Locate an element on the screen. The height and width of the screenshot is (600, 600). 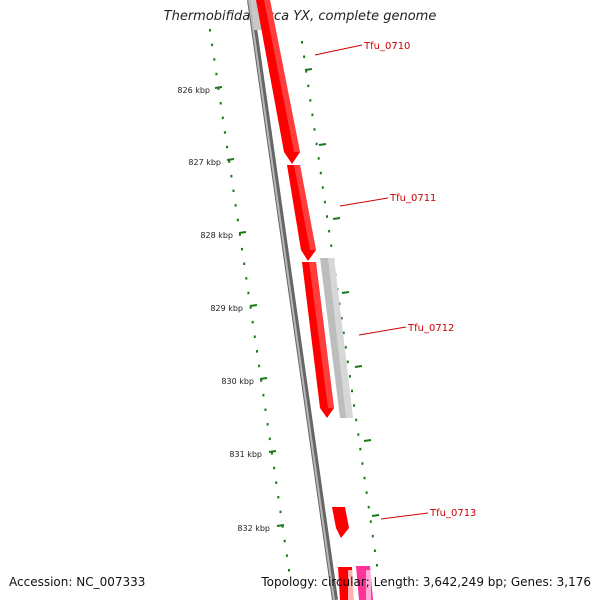
accession-text: Accession: NC_007333 is located at coordinates (77, 582).